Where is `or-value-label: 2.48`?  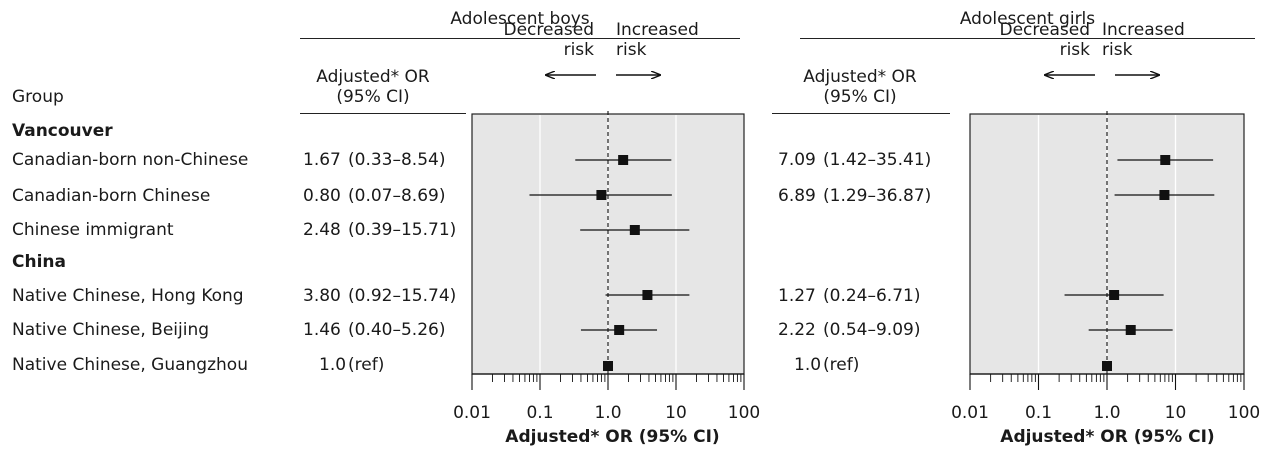 or-value-label: 2.48 is located at coordinates (322, 230).